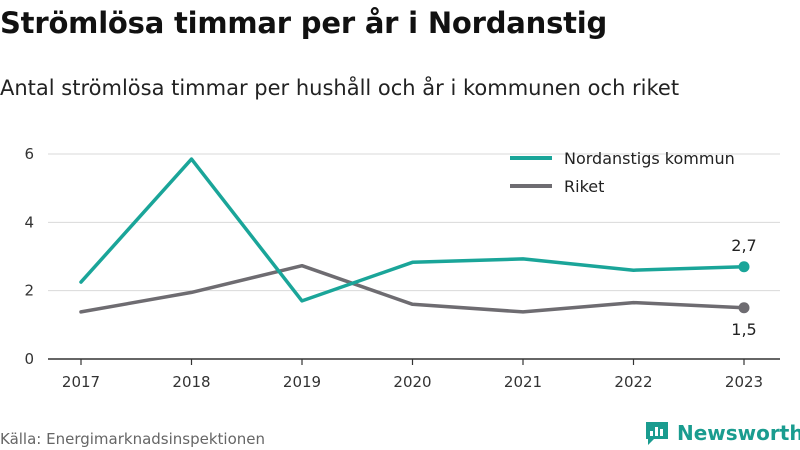  I want to click on x-tick-label: 2020, so click(412, 382).